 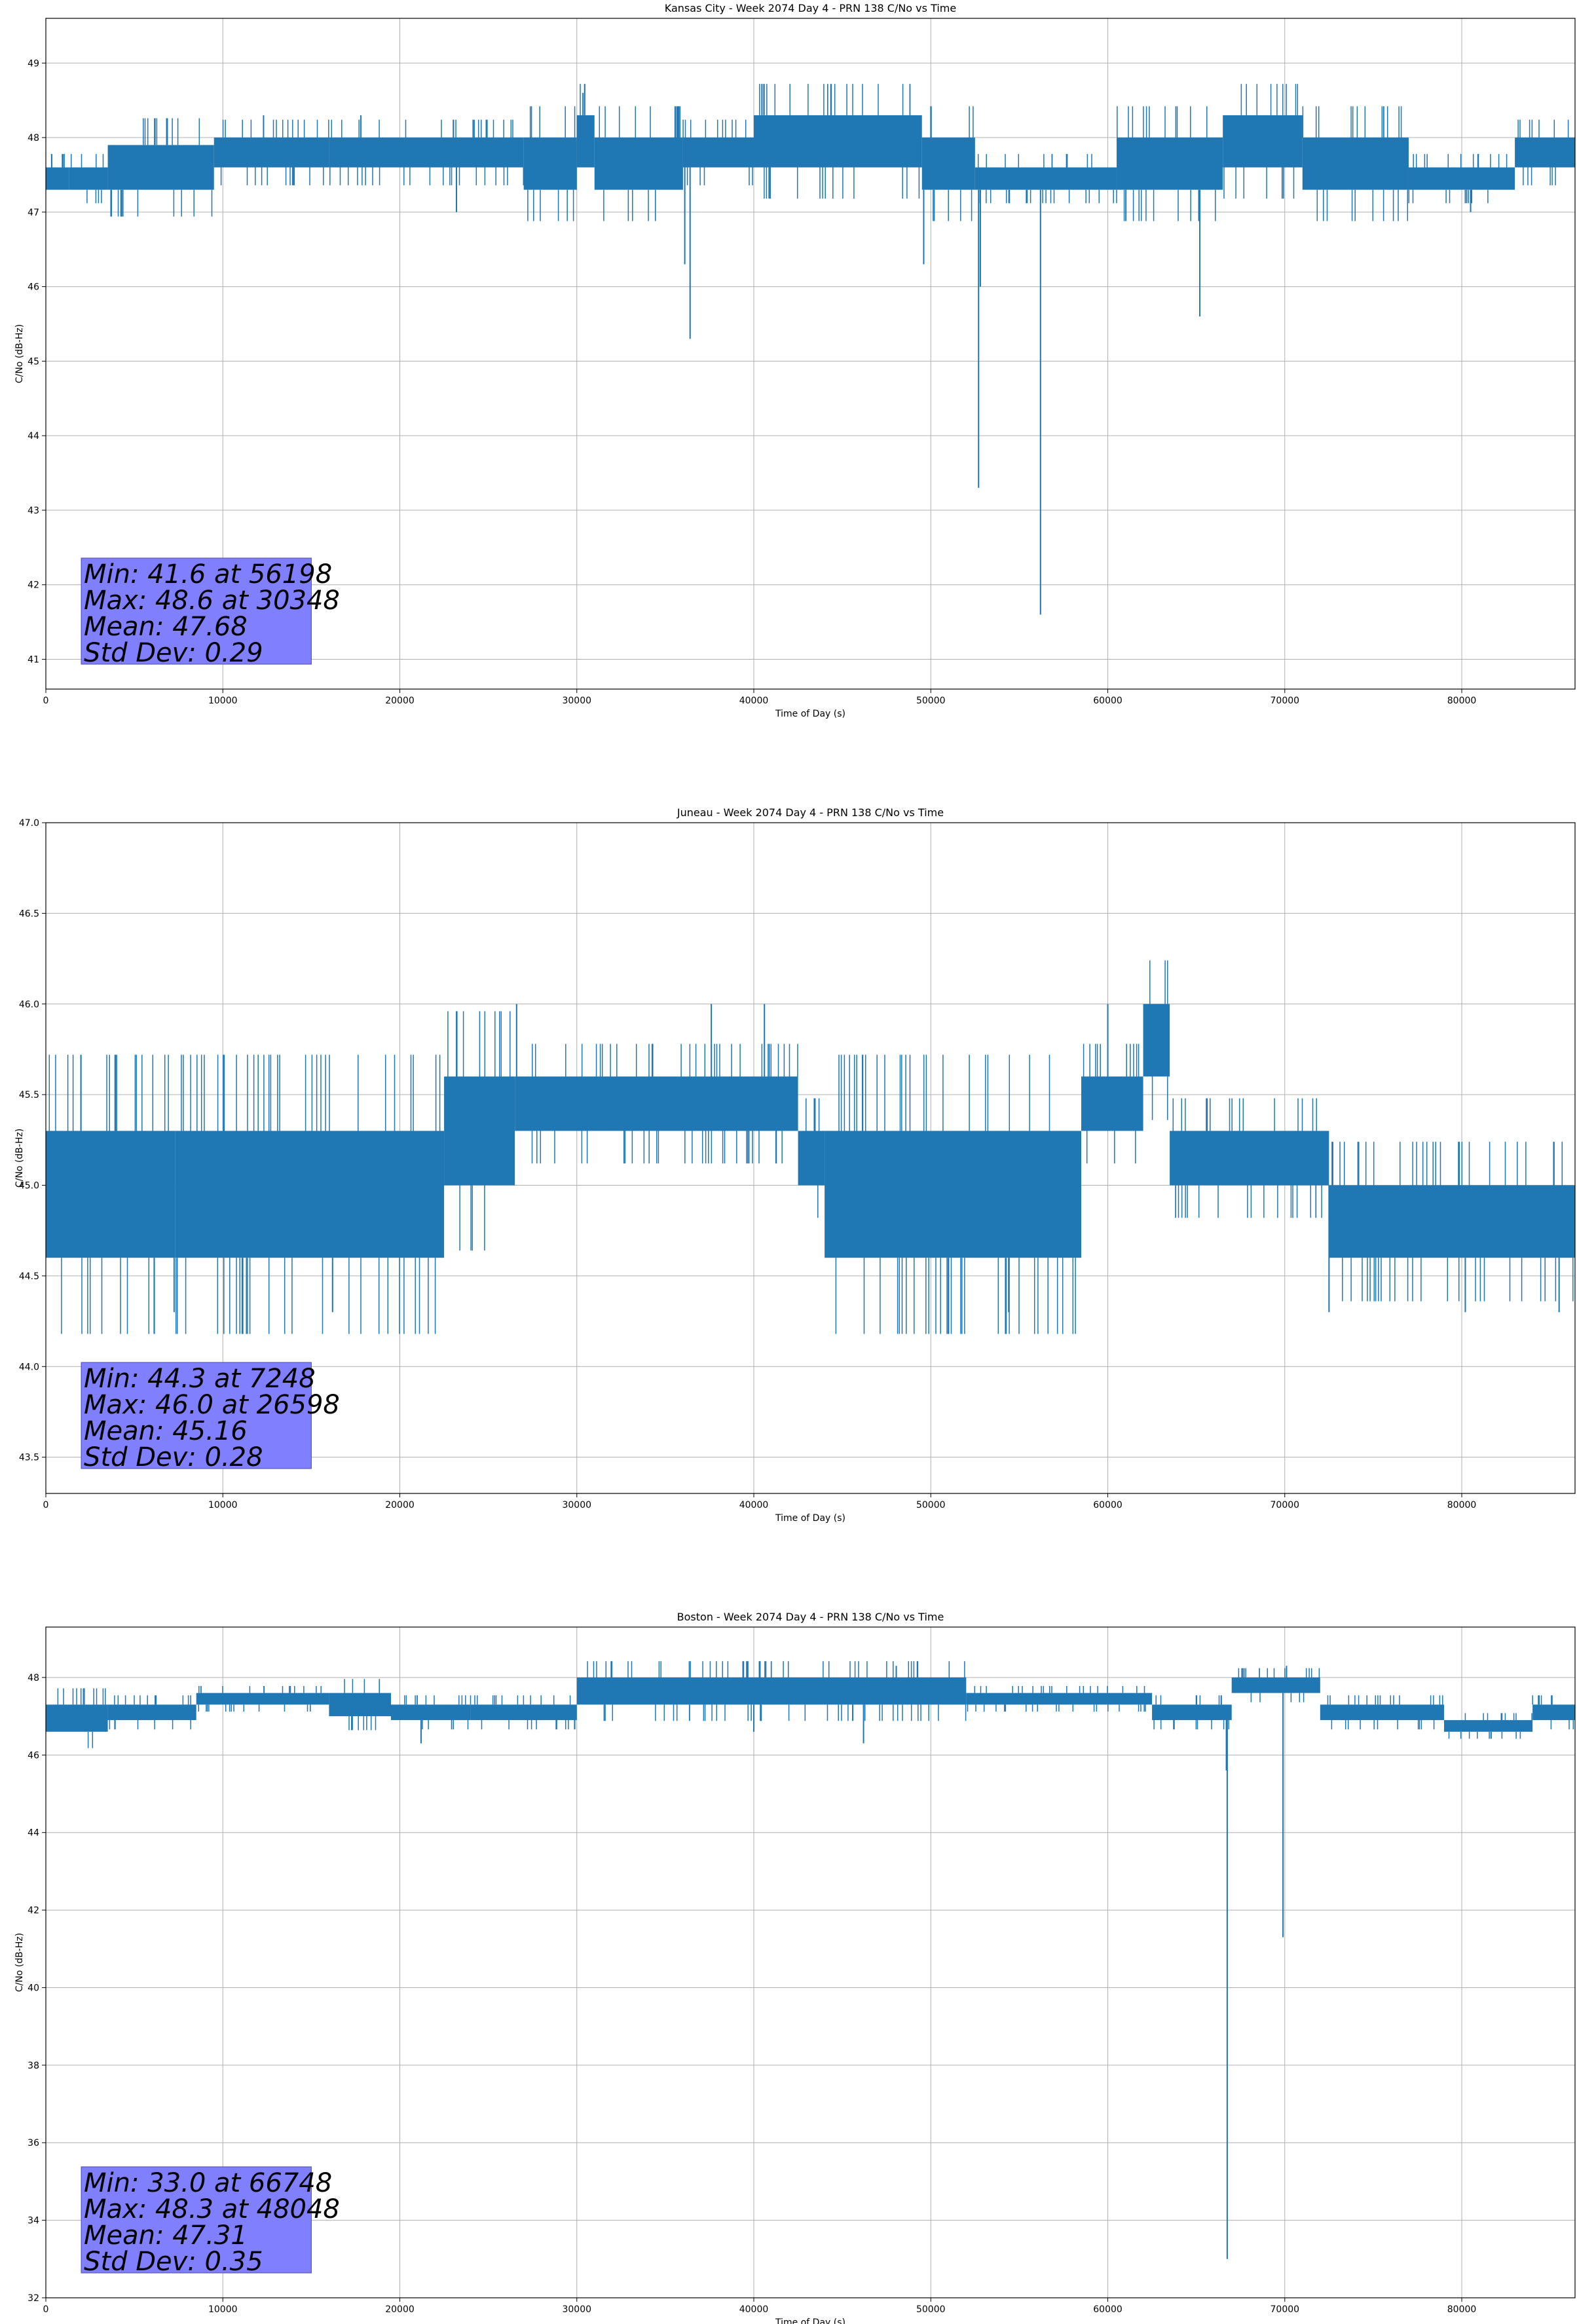 What do you see at coordinates (400, 1505) in the screenshot?
I see `x-tick-label: 20000` at bounding box center [400, 1505].